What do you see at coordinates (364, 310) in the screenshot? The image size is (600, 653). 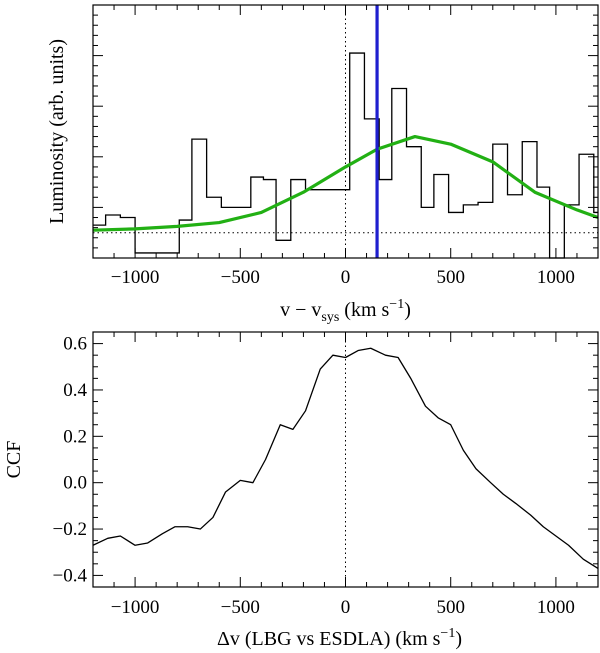 I see `x-axis-label-unit: (km s` at bounding box center [364, 310].